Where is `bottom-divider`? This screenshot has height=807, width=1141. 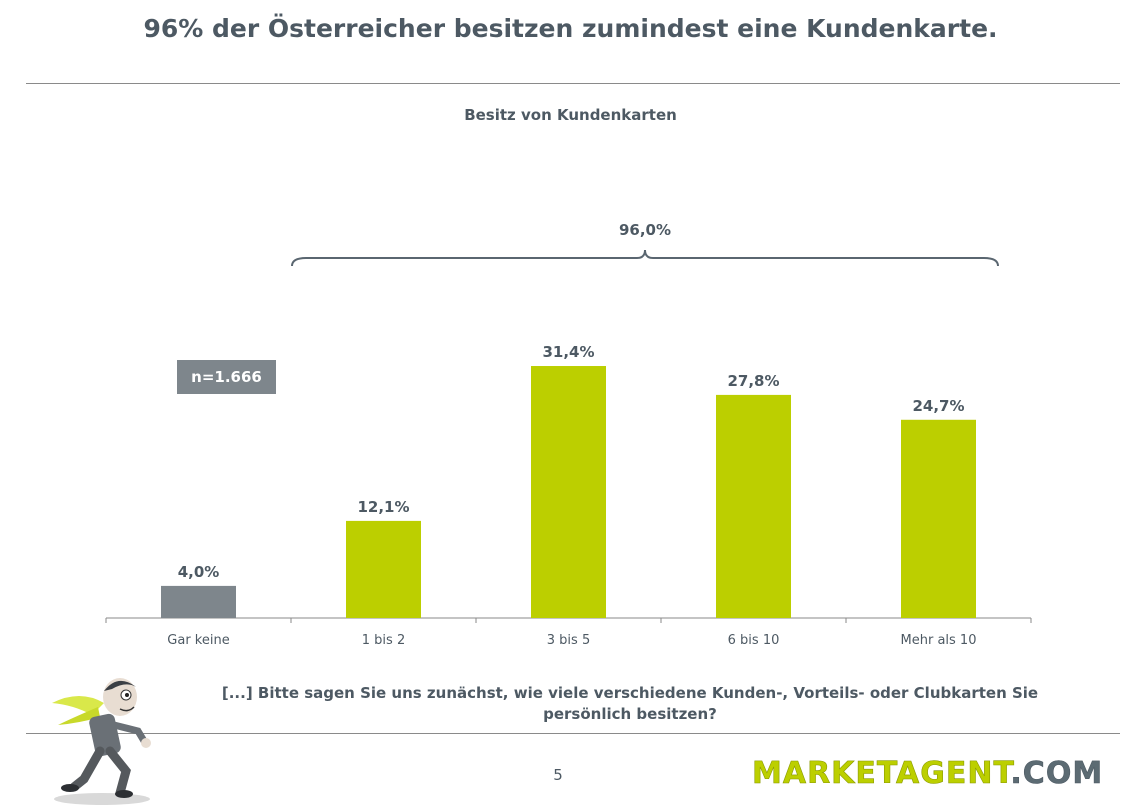 bottom-divider is located at coordinates (573, 733).